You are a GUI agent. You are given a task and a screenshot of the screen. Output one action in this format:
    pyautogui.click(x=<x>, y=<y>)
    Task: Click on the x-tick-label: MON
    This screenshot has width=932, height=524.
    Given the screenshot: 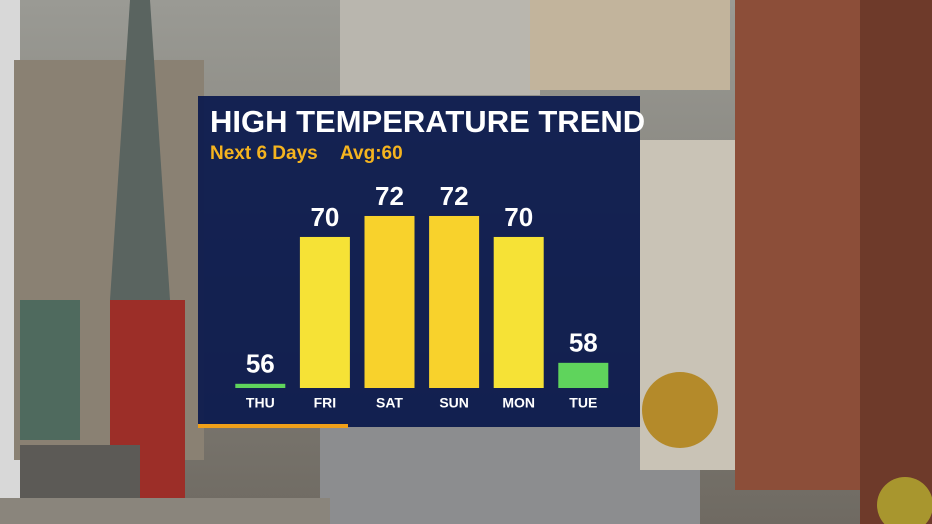 What is the action you would take?
    pyautogui.click(x=518, y=403)
    